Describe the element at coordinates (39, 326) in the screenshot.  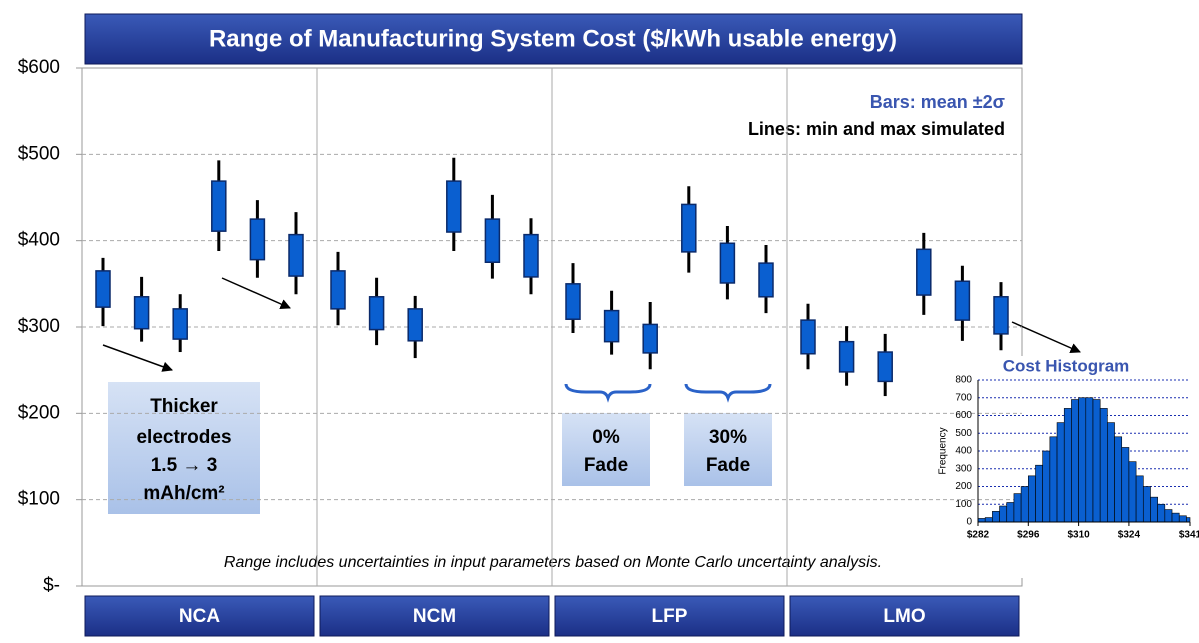
I see `y-tick-label: $300` at that location.